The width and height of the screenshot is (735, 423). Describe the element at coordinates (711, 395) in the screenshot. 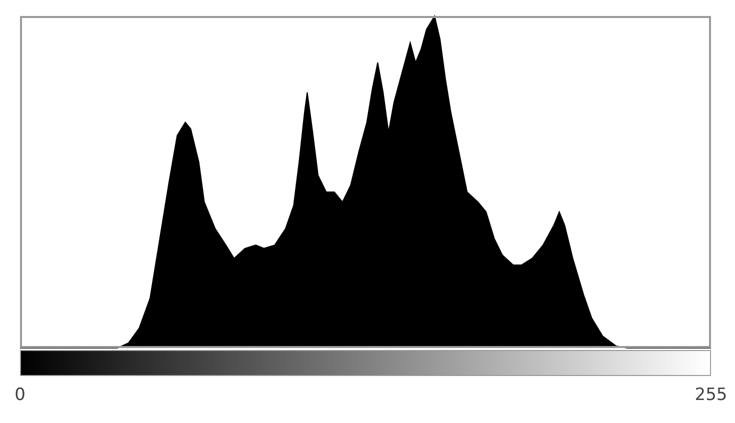

I see `x-tick-label: 255` at that location.